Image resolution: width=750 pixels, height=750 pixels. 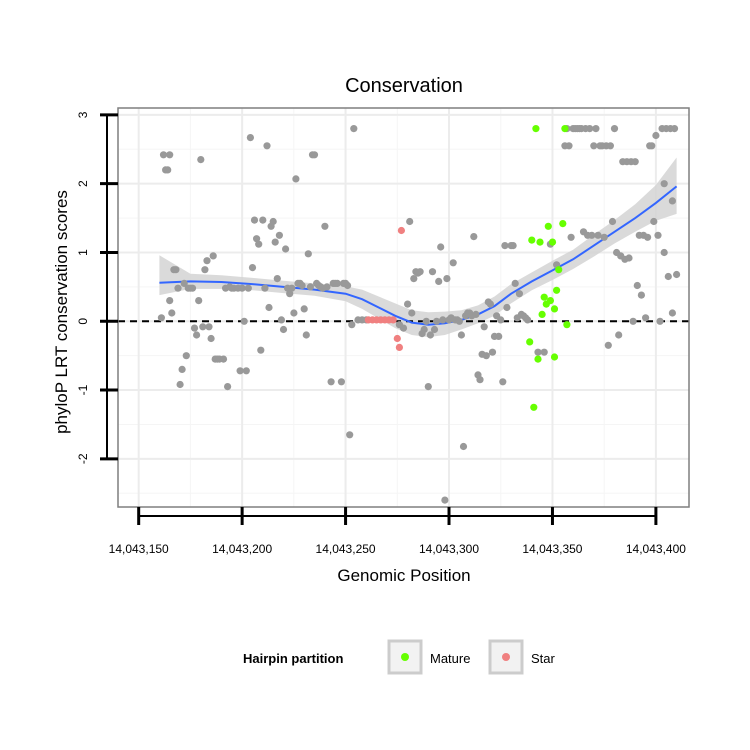 What do you see at coordinates (242, 549) in the screenshot?
I see `x-tick-label: 14,043,200` at bounding box center [242, 549].